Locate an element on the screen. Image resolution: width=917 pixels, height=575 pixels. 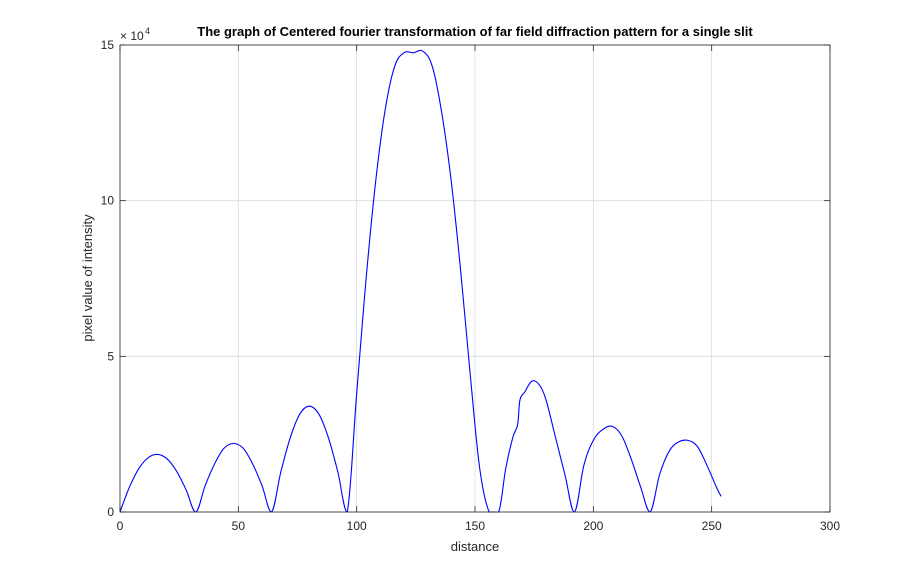
y-tick-label: 0 is located at coordinates (110, 512).